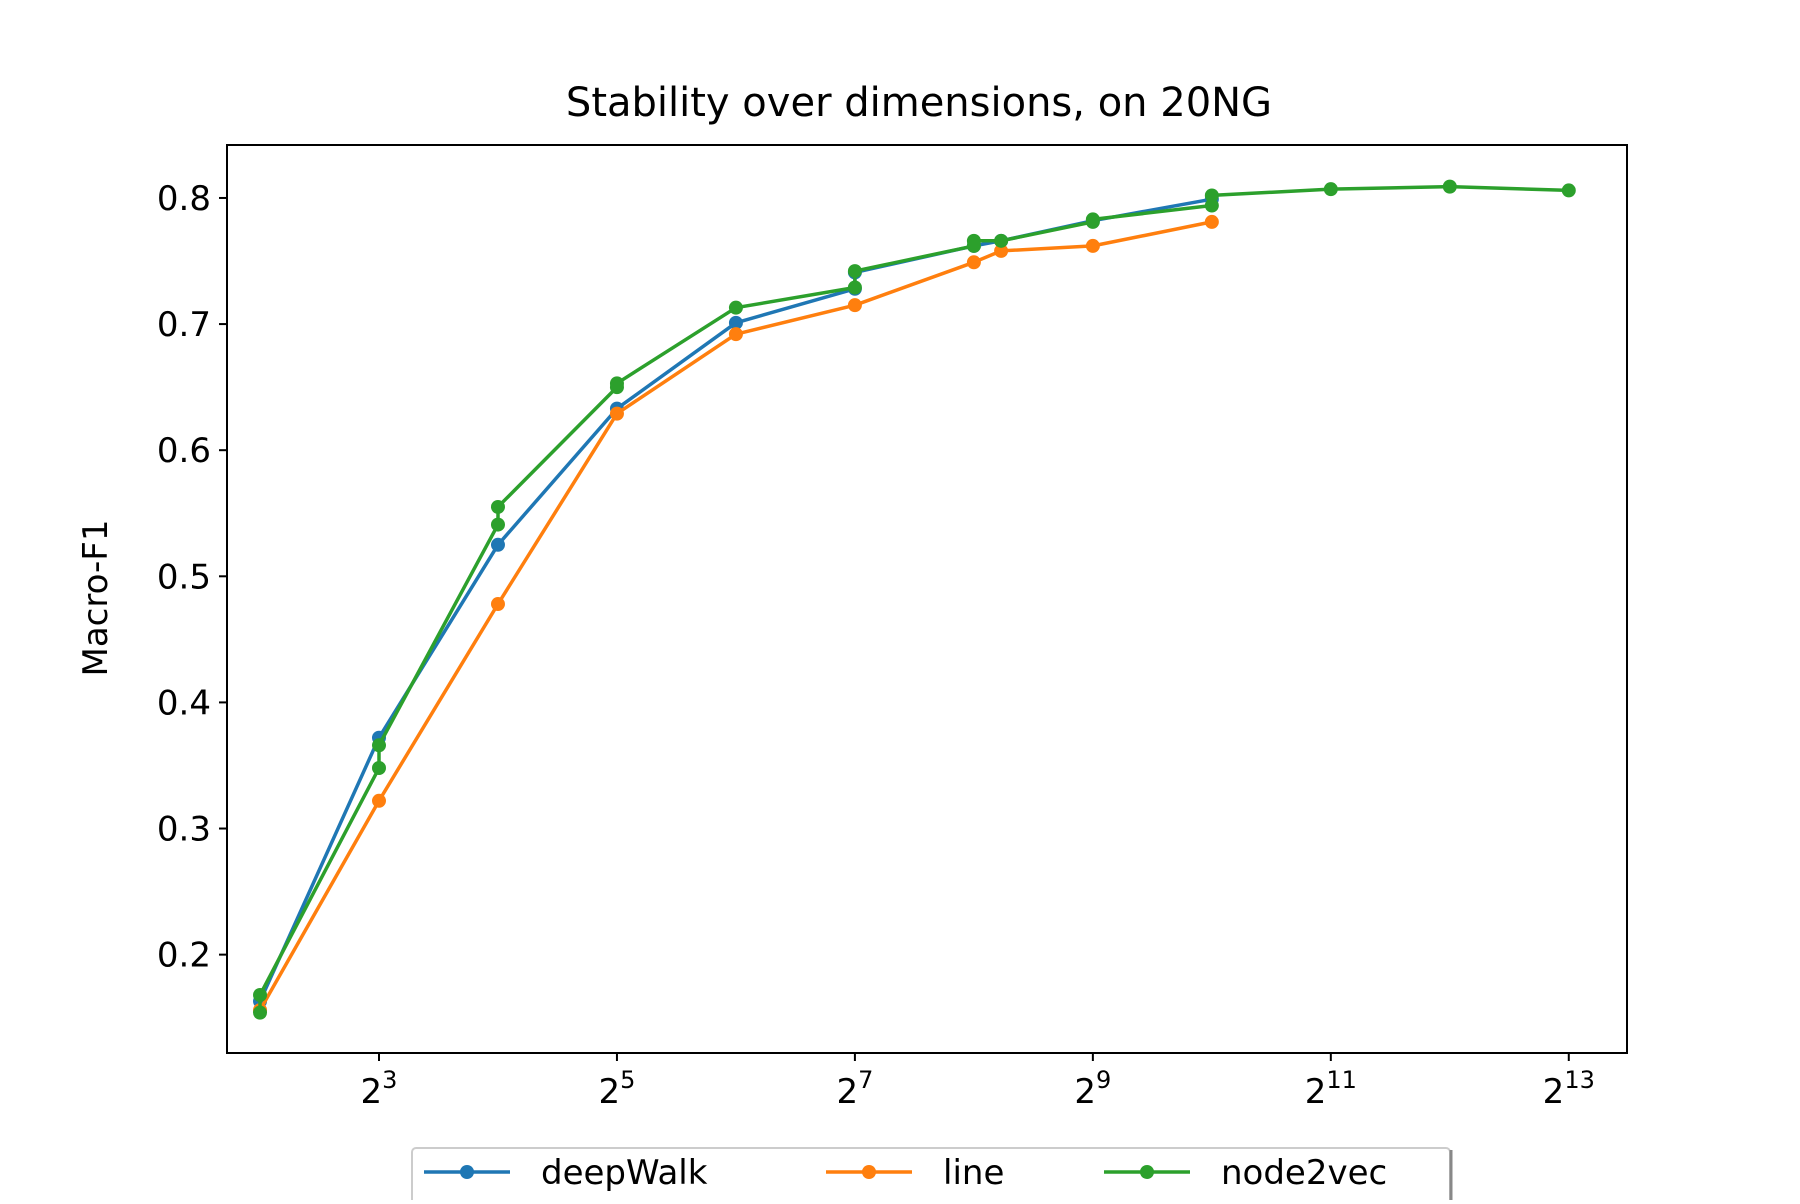 The image size is (1800, 1204). Describe the element at coordinates (184, 956) in the screenshot. I see `y-tick-label: 0.2` at that location.